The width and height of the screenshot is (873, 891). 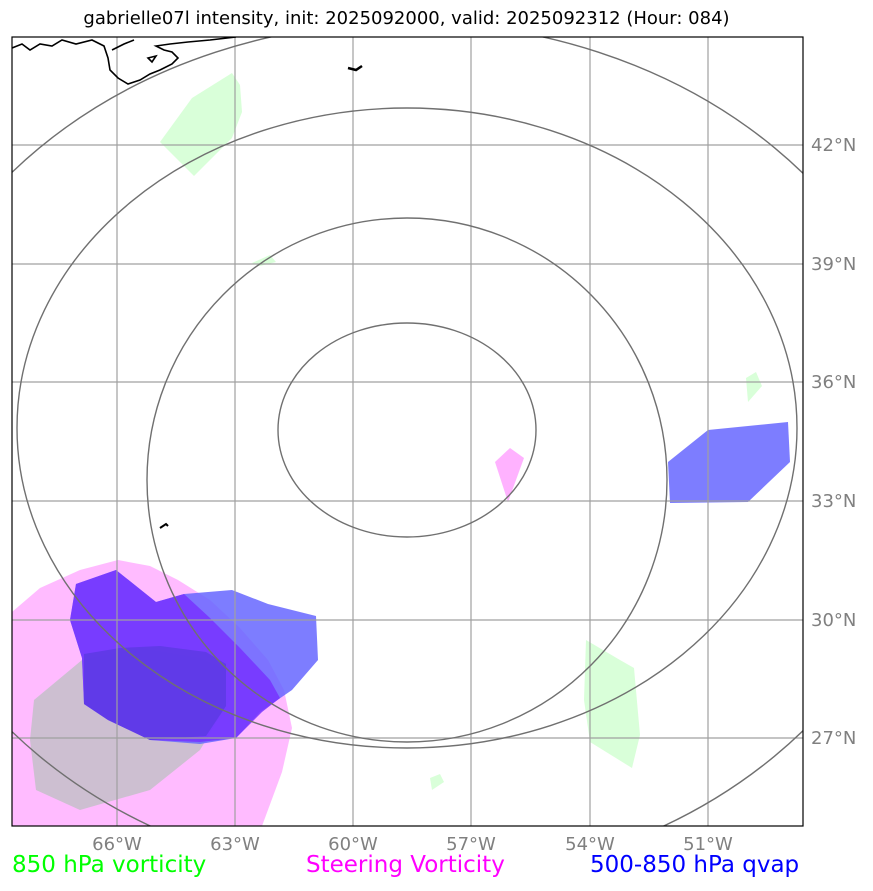 I want to click on legend-steering-vorticity: Steering Vorticity, so click(x=405, y=865).